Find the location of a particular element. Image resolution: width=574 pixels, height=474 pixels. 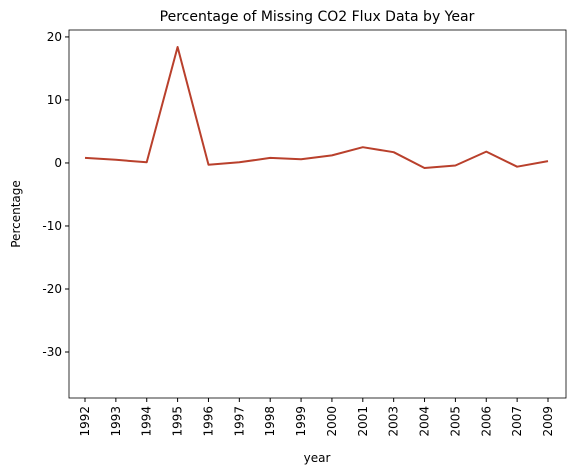

y-tick-label: 10 is located at coordinates (54, 100).